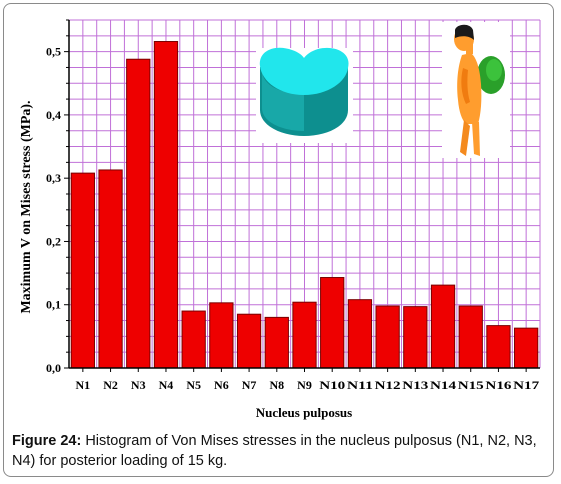  What do you see at coordinates (83, 385) in the screenshot?
I see `x-tick-label-n1: N1` at bounding box center [83, 385].